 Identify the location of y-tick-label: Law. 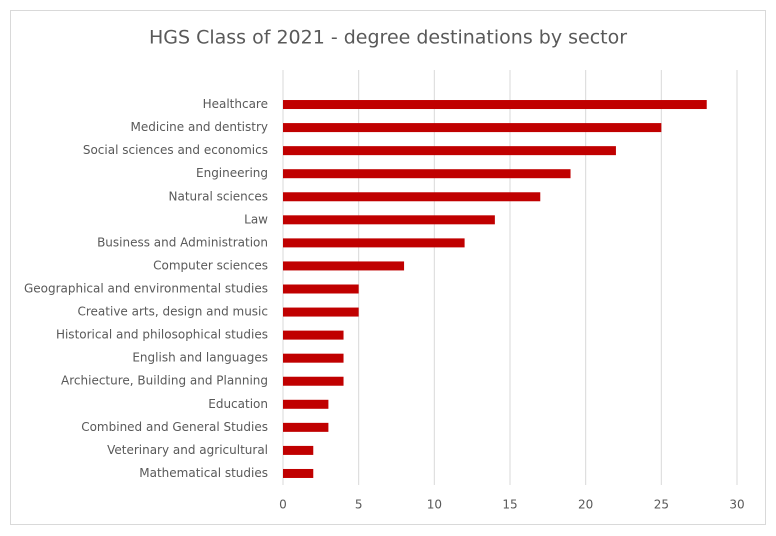
(256, 219).